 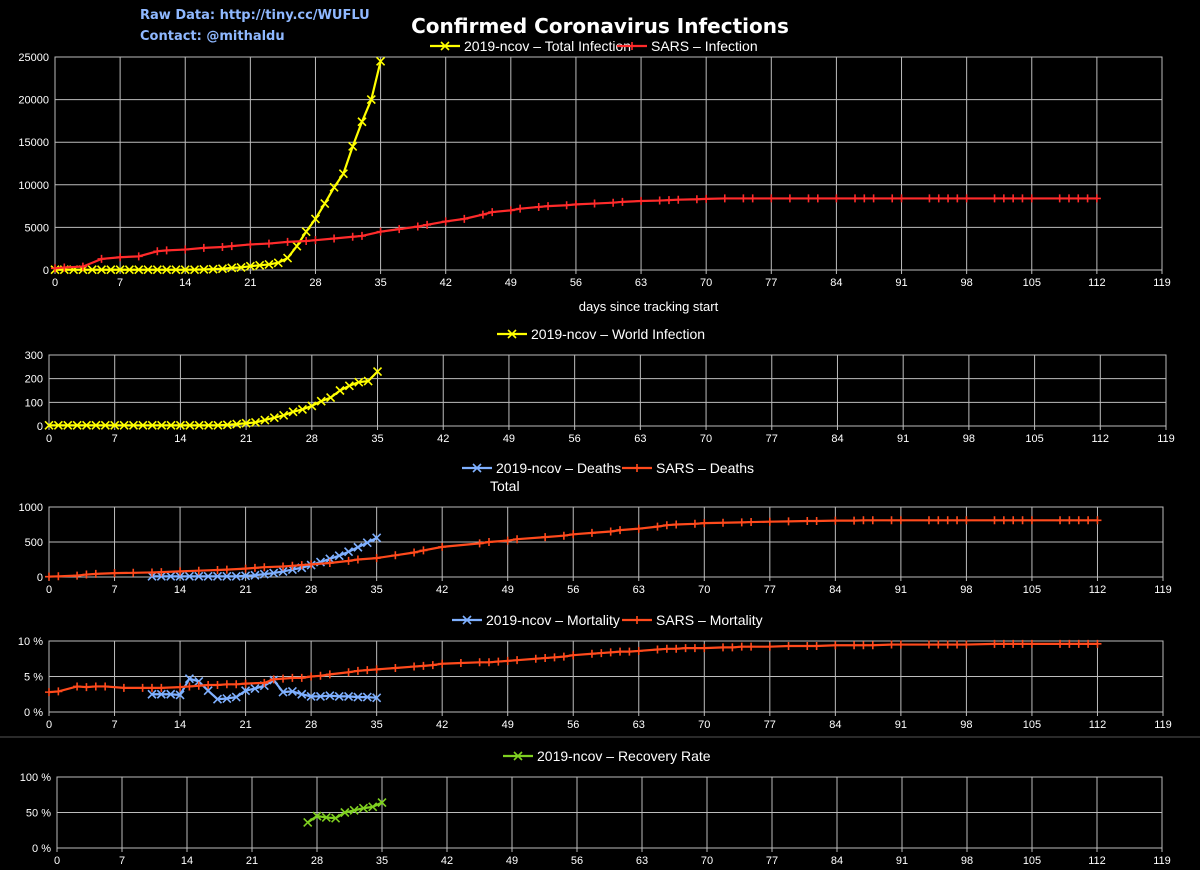 I want to click on legend-entry: 2019-ncov – Recovery Rate, so click(x=607, y=756).